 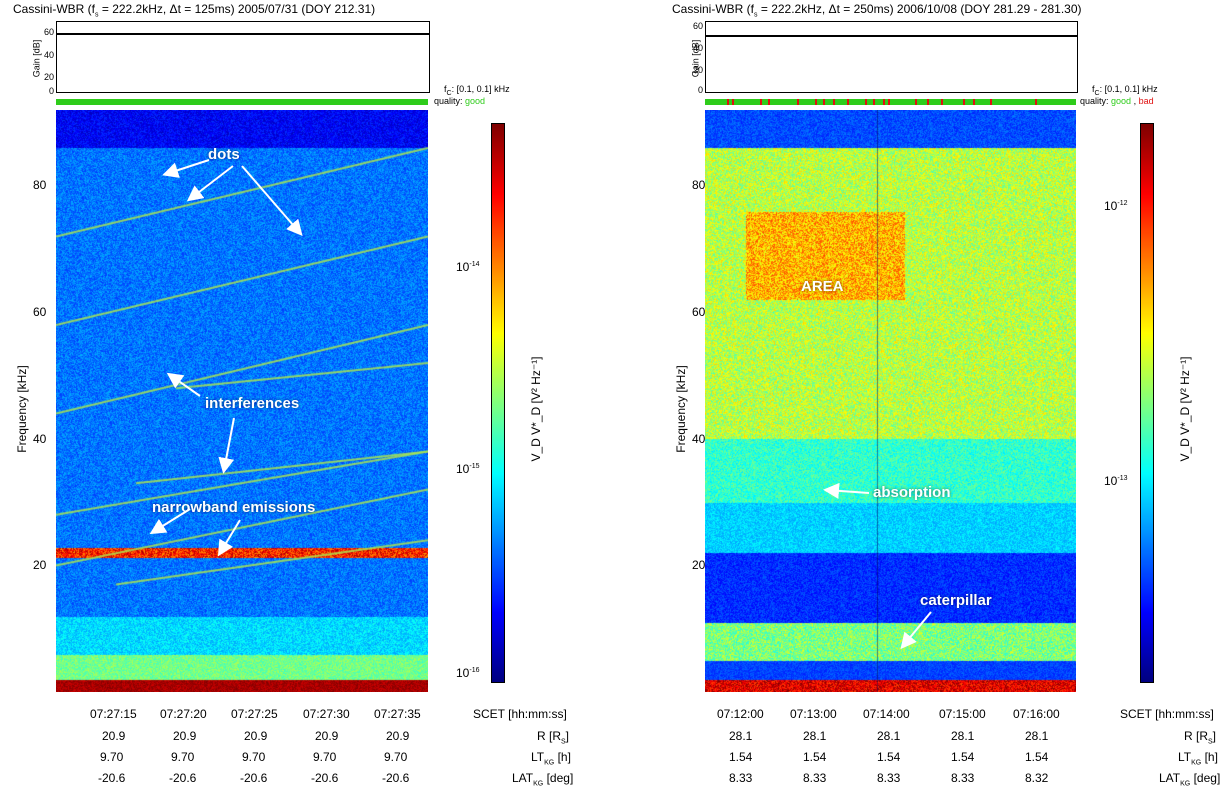 I want to click on colorbar-canvas, so click(x=1147, y=403).